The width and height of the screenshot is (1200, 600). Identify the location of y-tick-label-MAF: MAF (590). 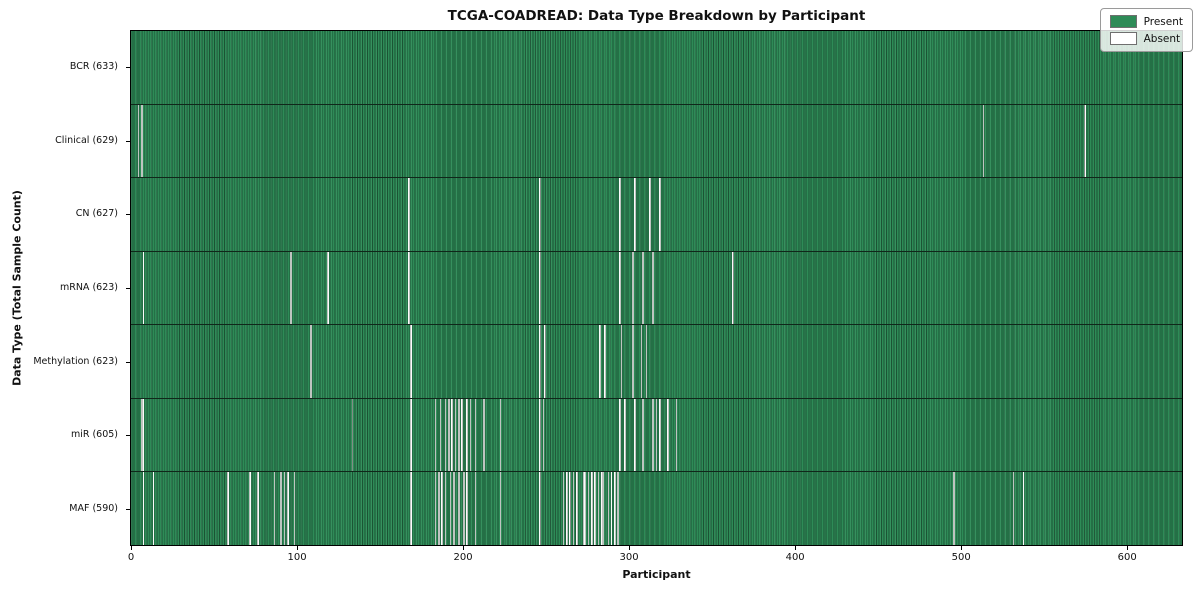
(93, 509).